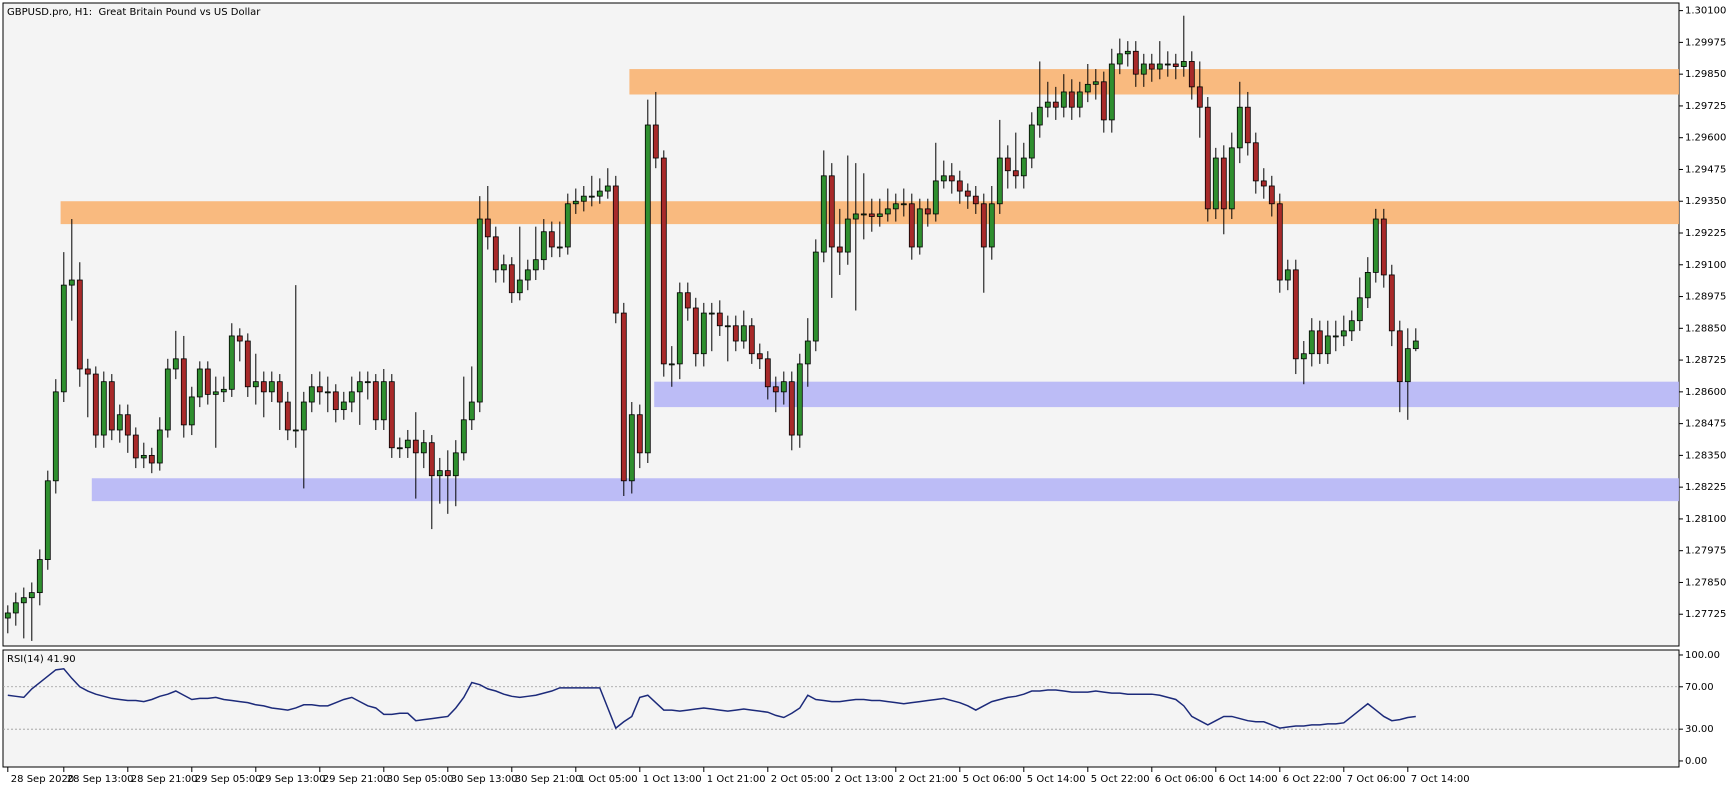  Describe the element at coordinates (292, 779) in the screenshot. I see `x-tick-label: 29 Sep 13:00` at that location.